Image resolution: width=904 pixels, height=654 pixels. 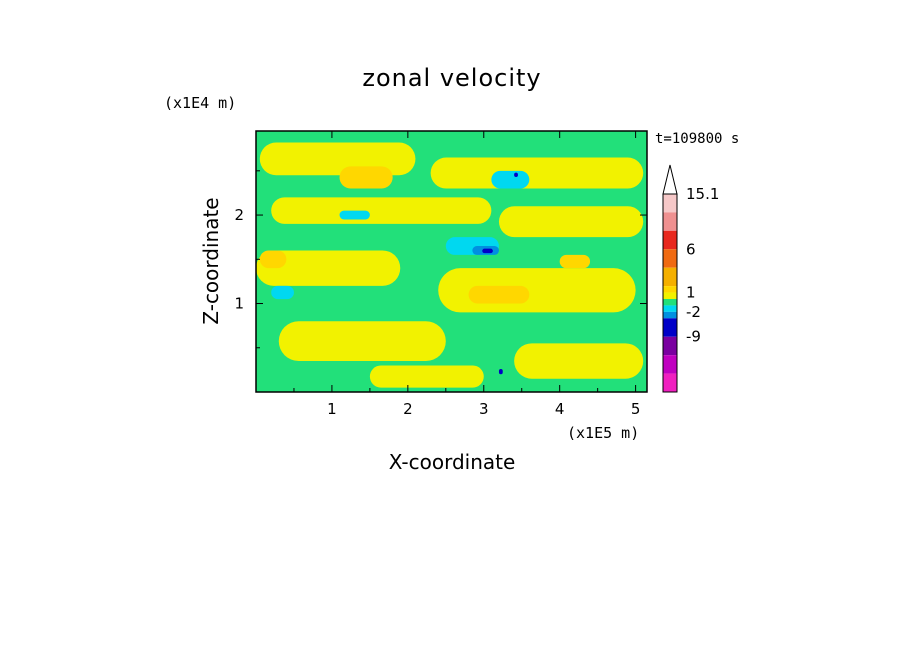 What do you see at coordinates (670, 203) in the screenshot?
I see `colorbar-swatch-15.1` at bounding box center [670, 203].